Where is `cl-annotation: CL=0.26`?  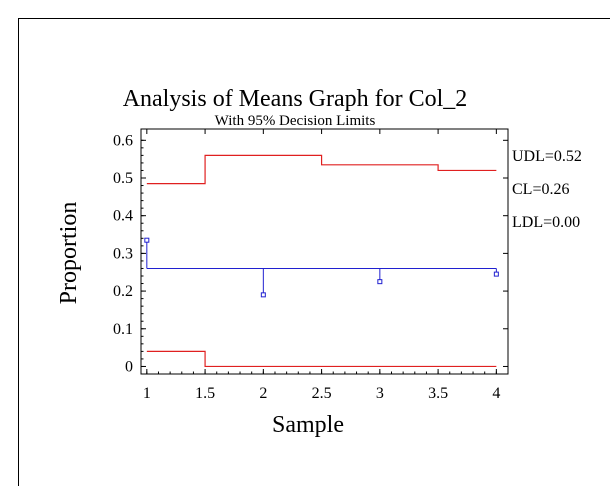 cl-annotation: CL=0.26 is located at coordinates (540, 189).